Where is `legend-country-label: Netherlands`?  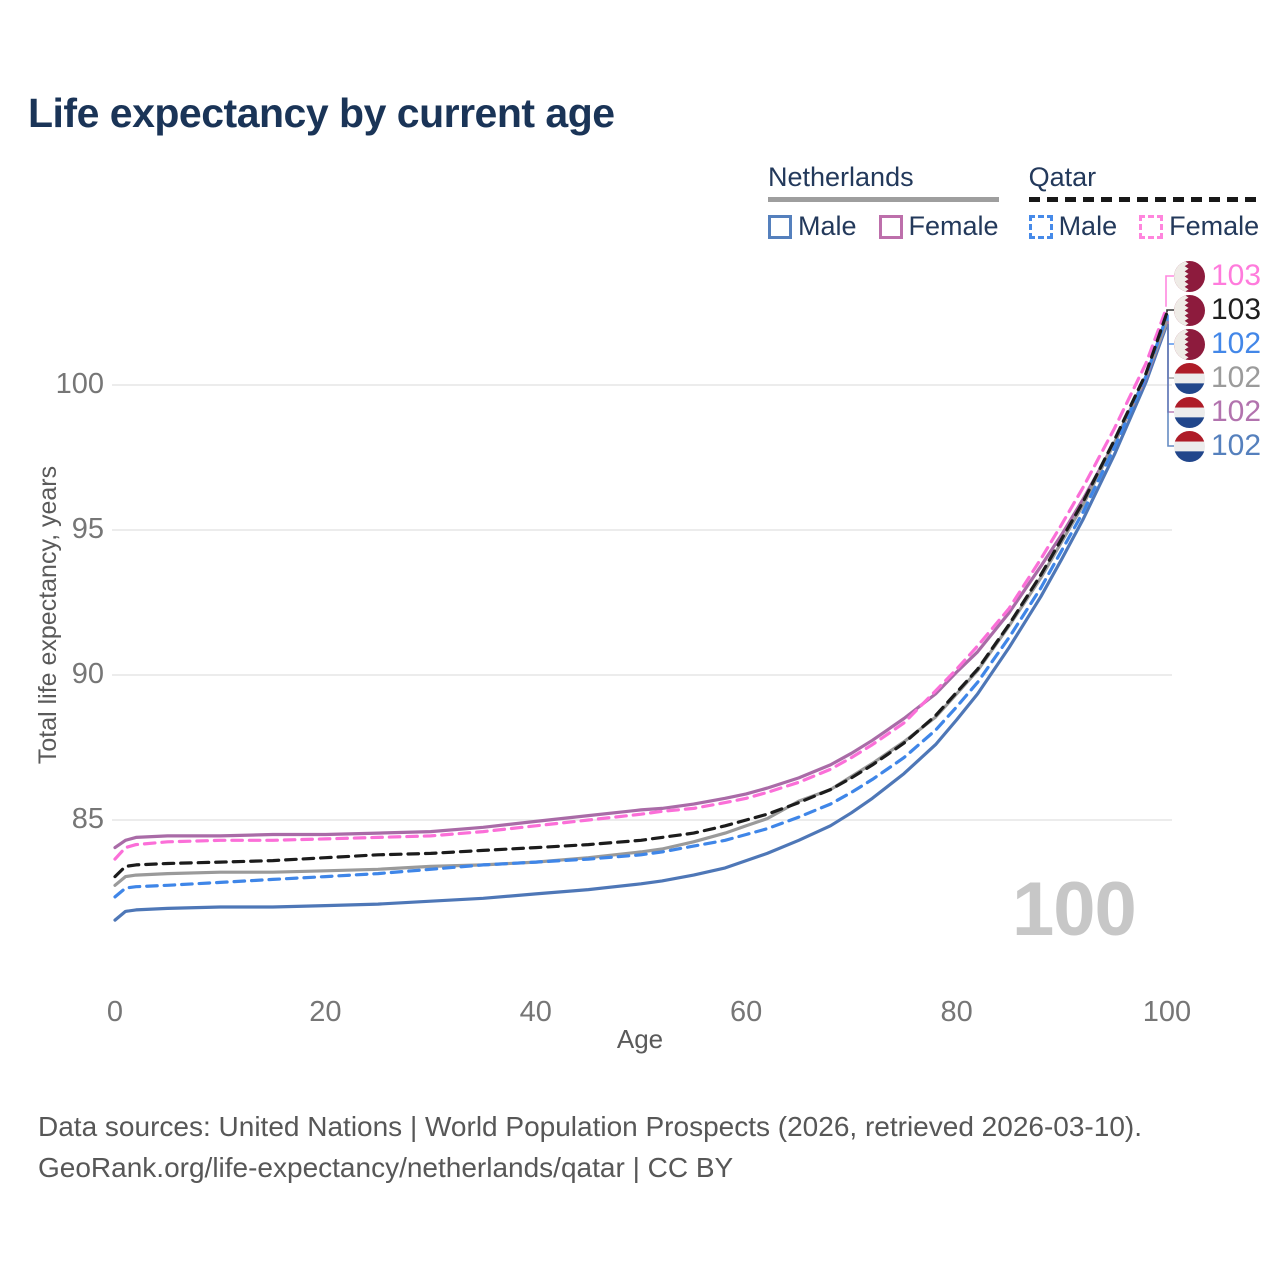 legend-country-label: Netherlands is located at coordinates (841, 177).